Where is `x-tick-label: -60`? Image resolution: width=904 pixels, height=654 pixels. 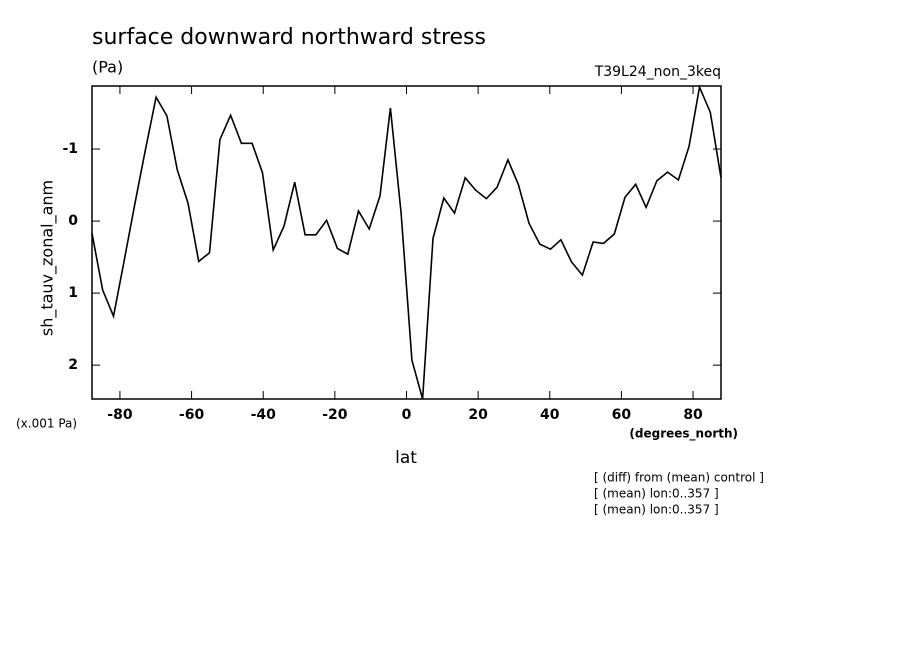
x-tick-label: -60 is located at coordinates (192, 415).